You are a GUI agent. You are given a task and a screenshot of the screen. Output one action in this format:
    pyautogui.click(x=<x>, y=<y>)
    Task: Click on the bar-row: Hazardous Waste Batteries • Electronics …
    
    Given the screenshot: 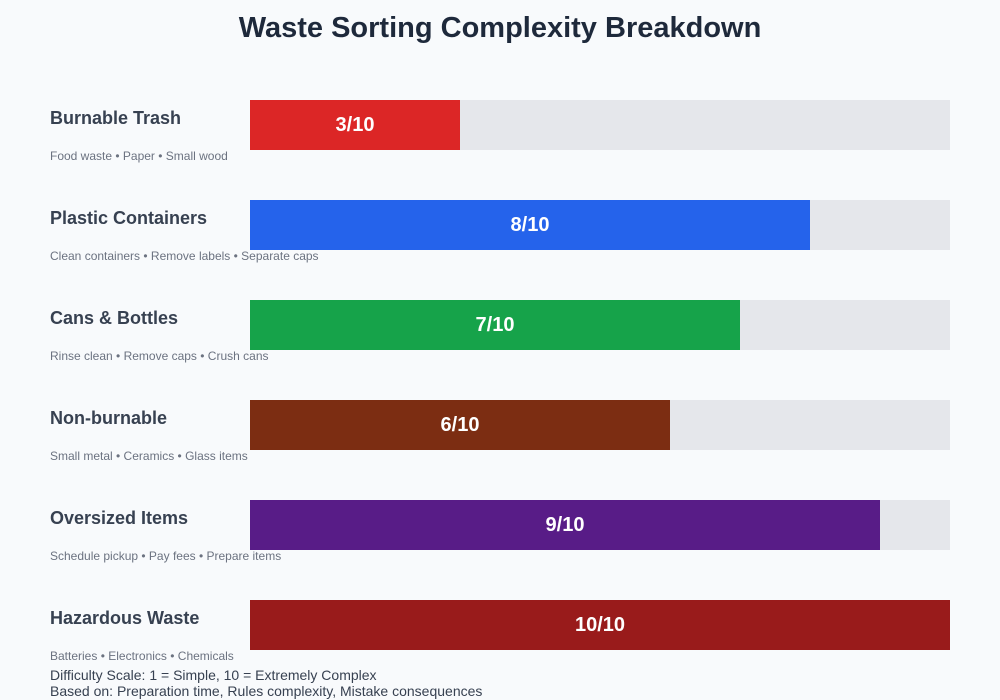 What is the action you would take?
    pyautogui.click(x=500, y=650)
    